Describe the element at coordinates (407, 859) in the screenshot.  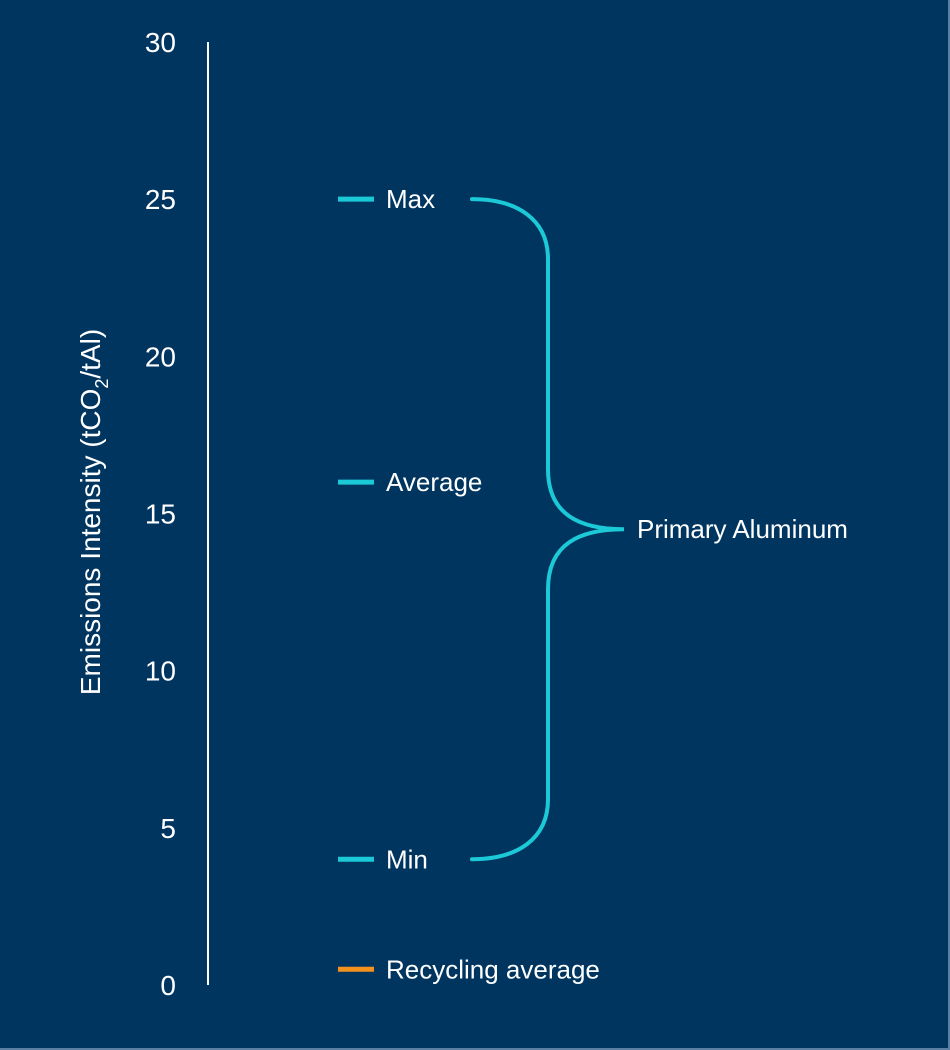
I see `marker-label-min: Min` at that location.